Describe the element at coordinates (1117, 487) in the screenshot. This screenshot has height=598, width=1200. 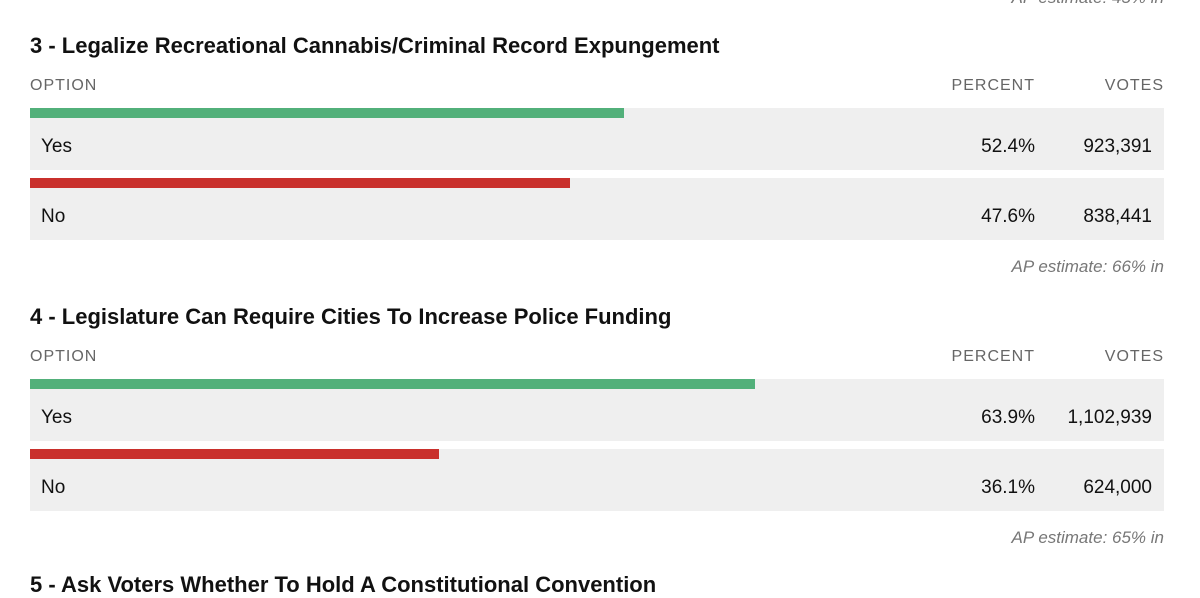
I see `votes: 624,000` at that location.